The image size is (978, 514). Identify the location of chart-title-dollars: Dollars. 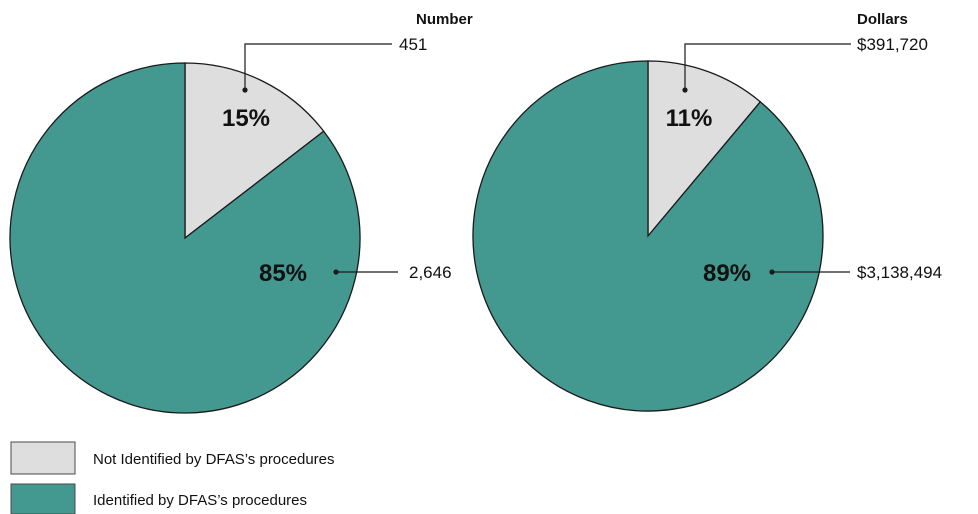
(882, 19).